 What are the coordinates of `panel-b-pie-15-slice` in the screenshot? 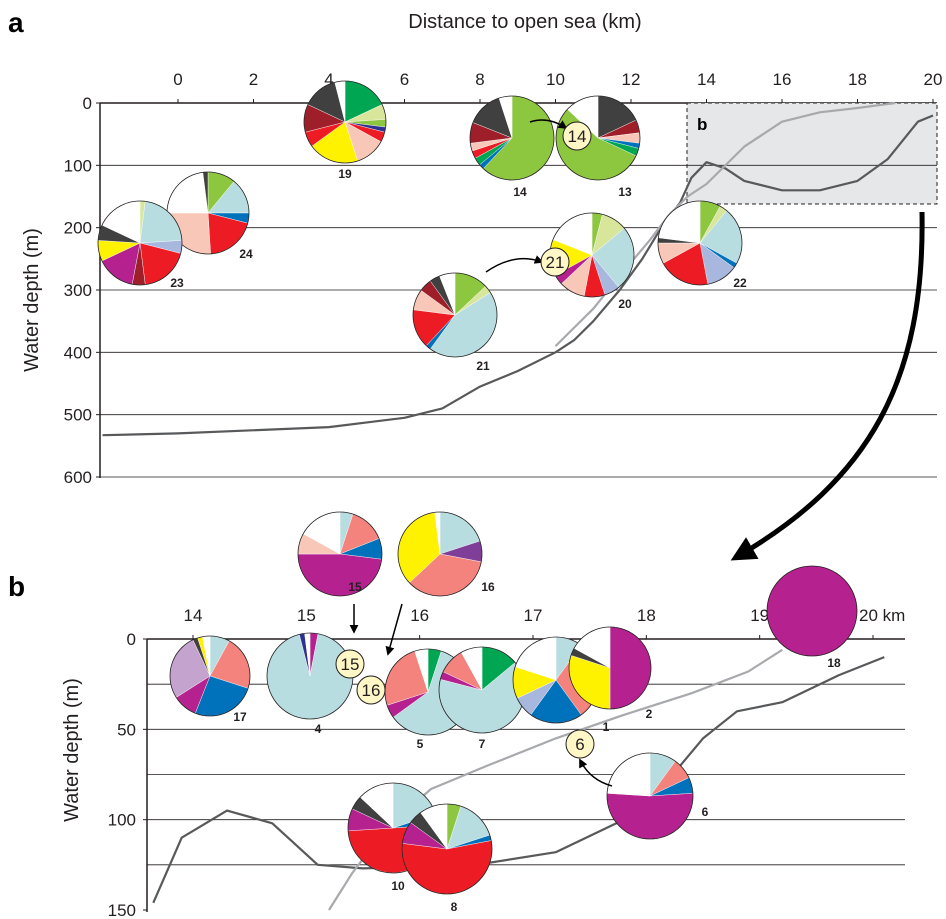 It's located at (339, 575).